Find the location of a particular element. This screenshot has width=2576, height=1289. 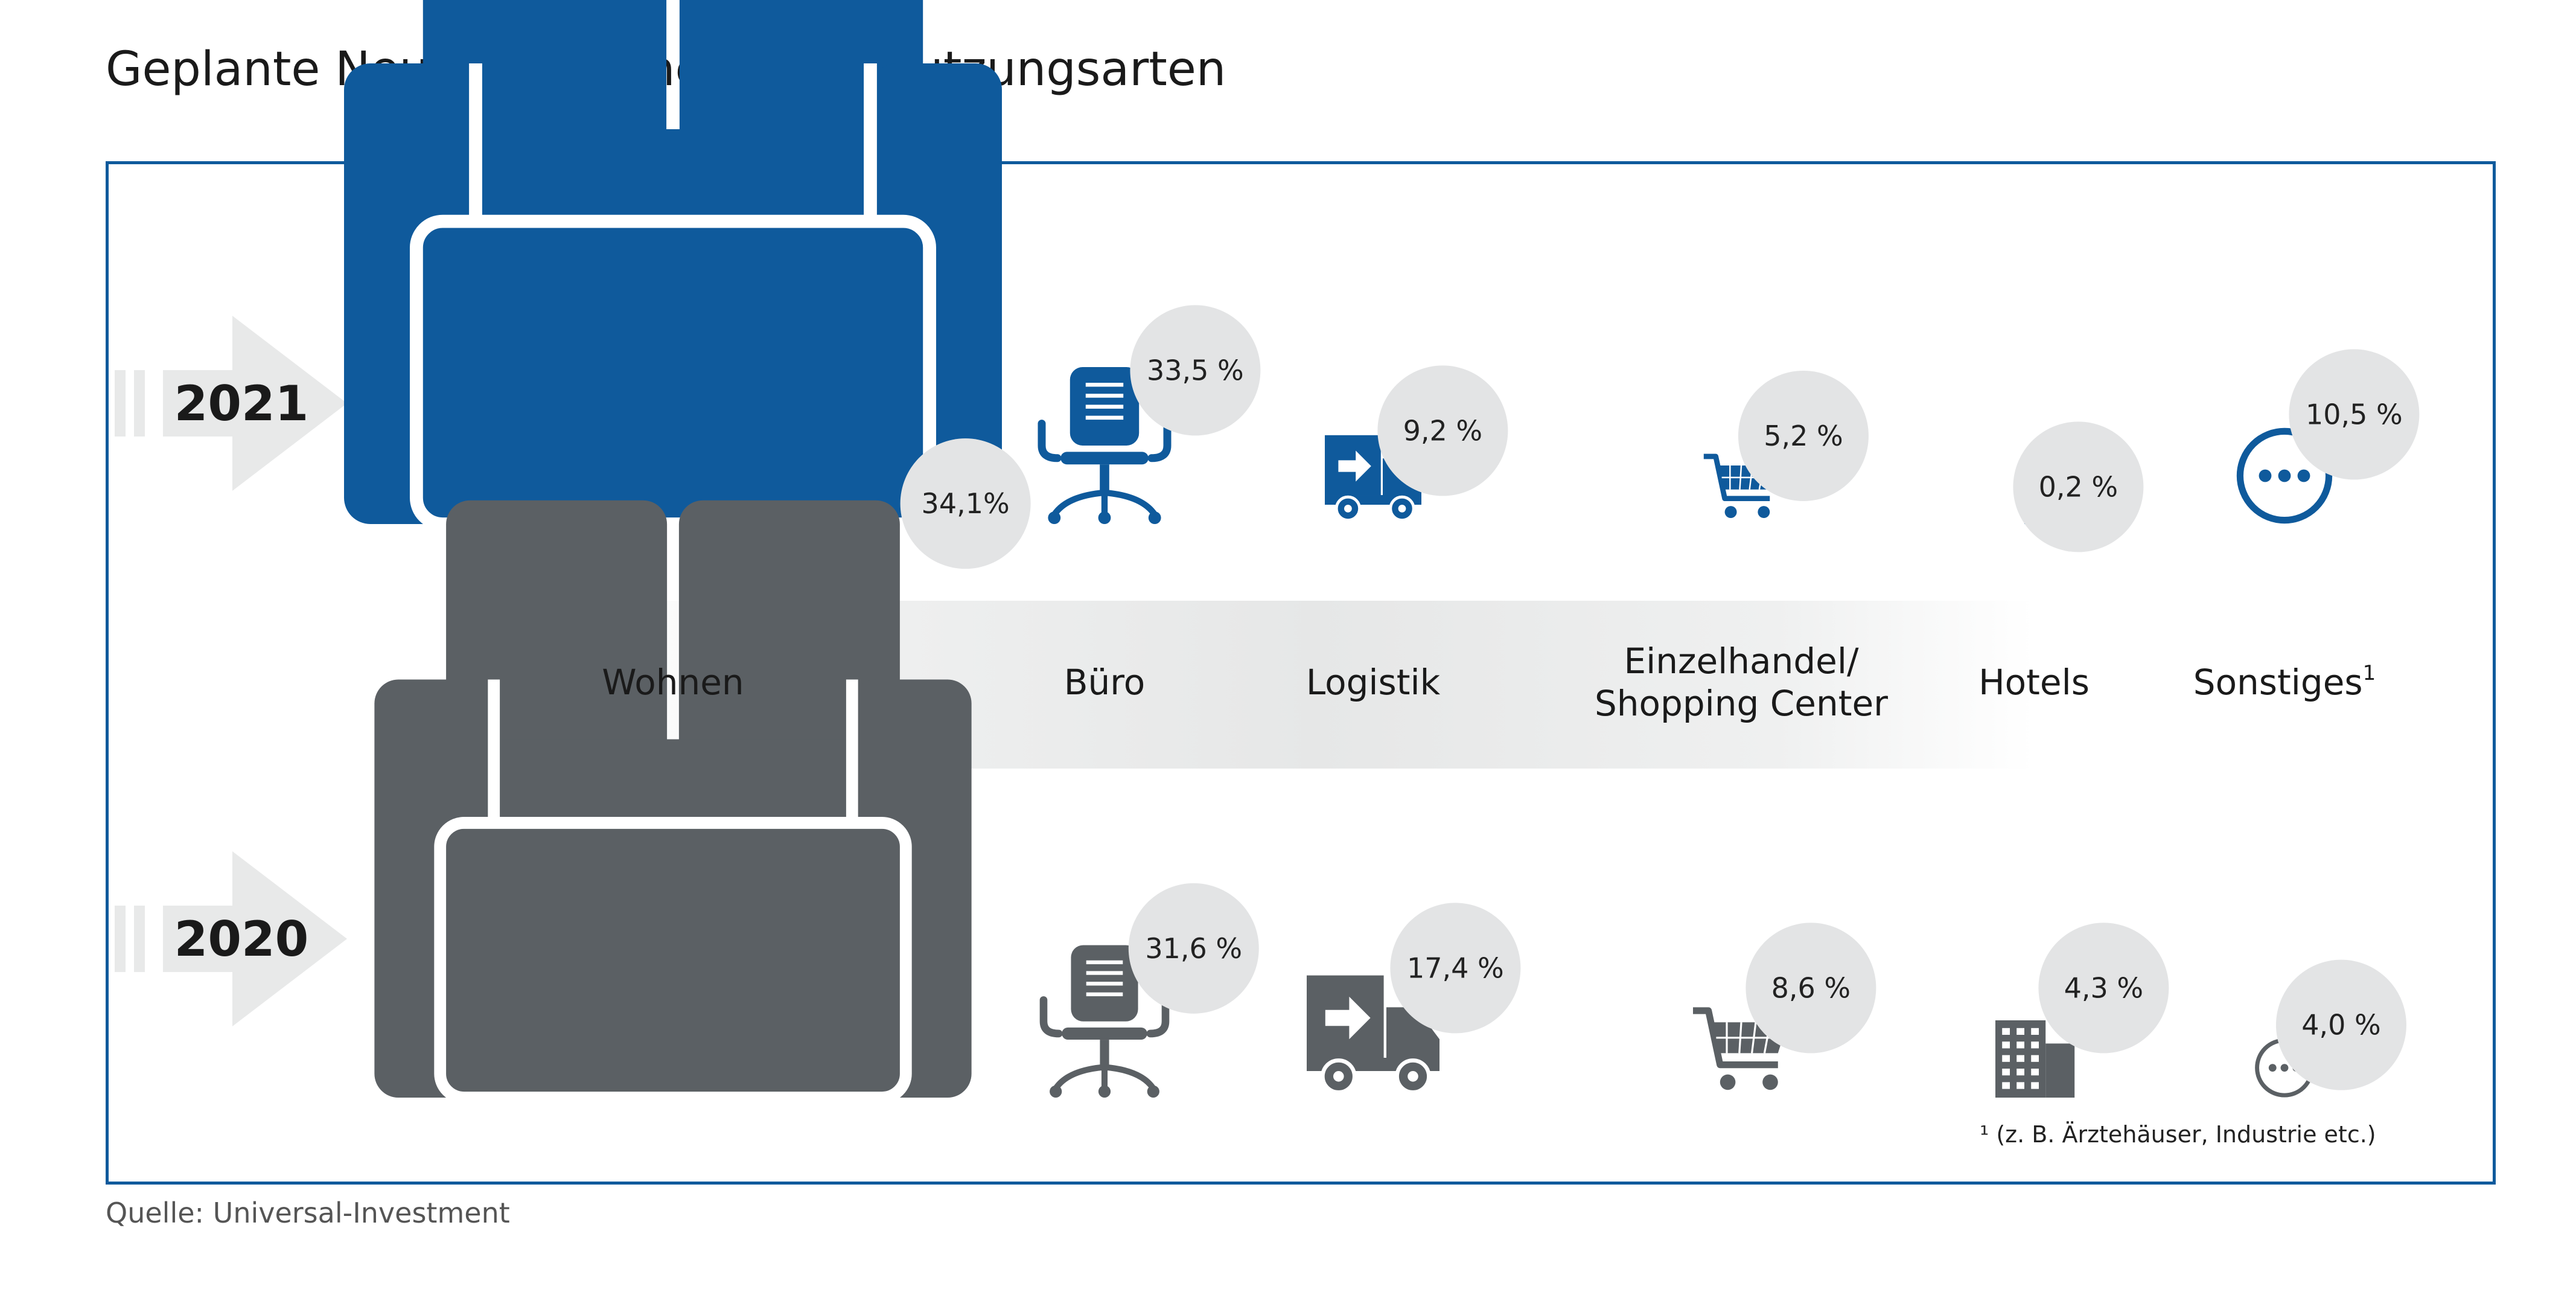

category-label-4: Einzelhandel/Shopping Center is located at coordinates (1741, 683).